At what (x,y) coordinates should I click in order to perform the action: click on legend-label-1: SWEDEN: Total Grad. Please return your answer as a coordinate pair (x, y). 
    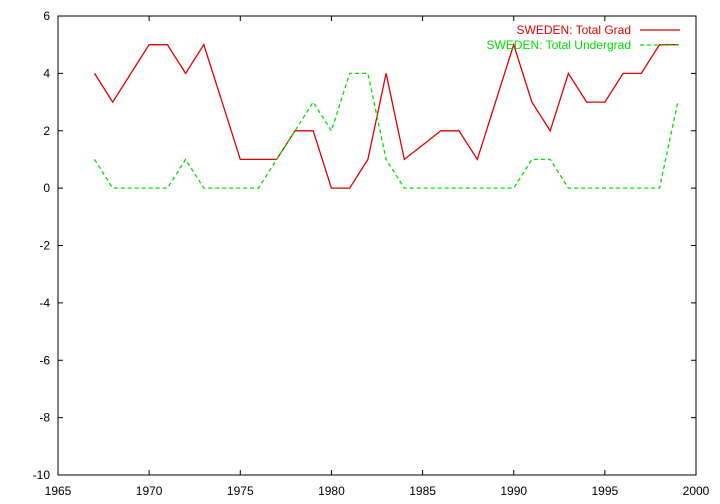
    Looking at the image, I should click on (574, 30).